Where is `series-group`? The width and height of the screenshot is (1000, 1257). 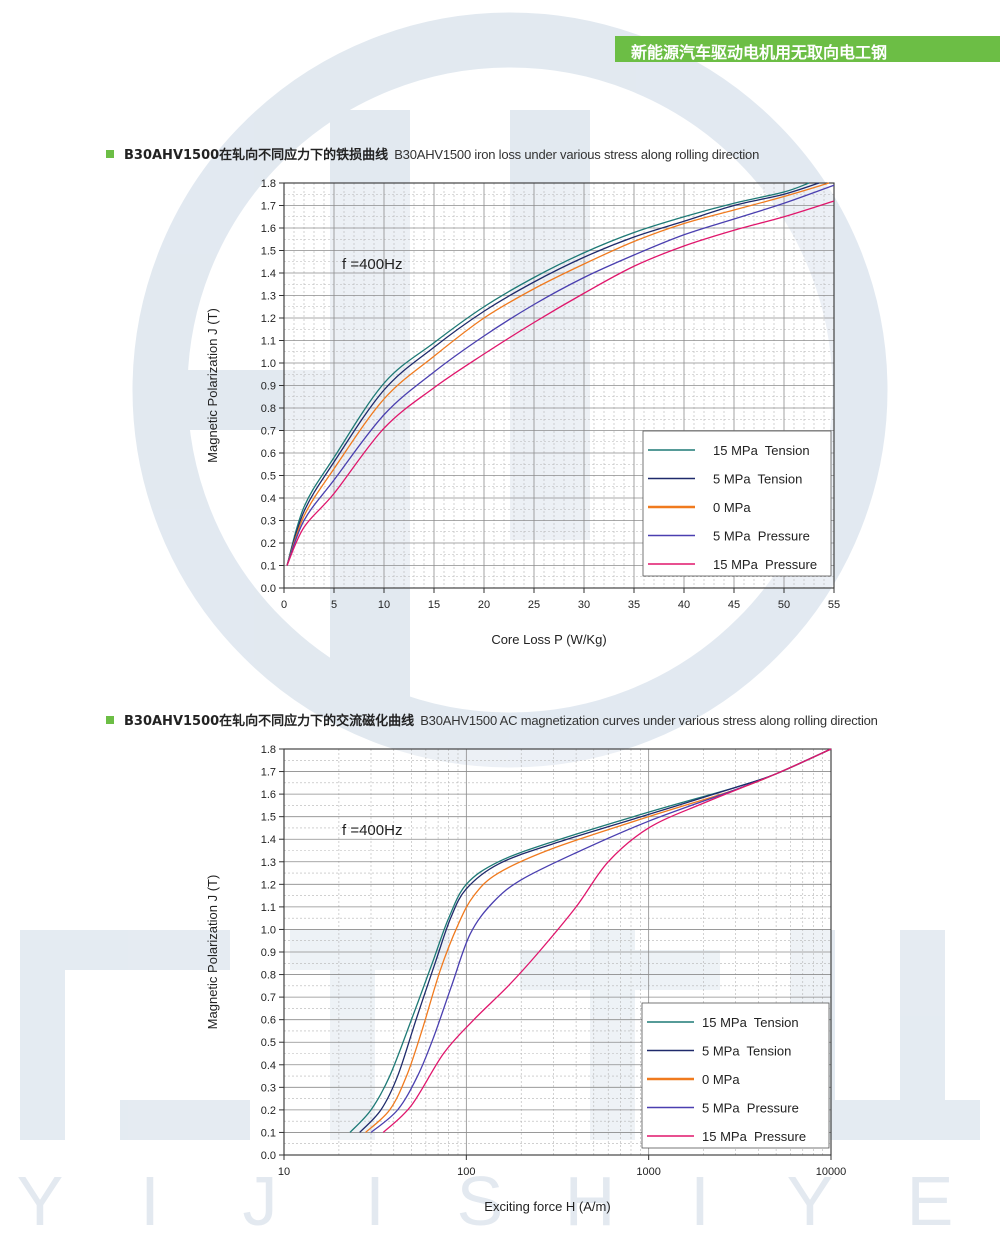
series-group is located at coordinates (590, 940).